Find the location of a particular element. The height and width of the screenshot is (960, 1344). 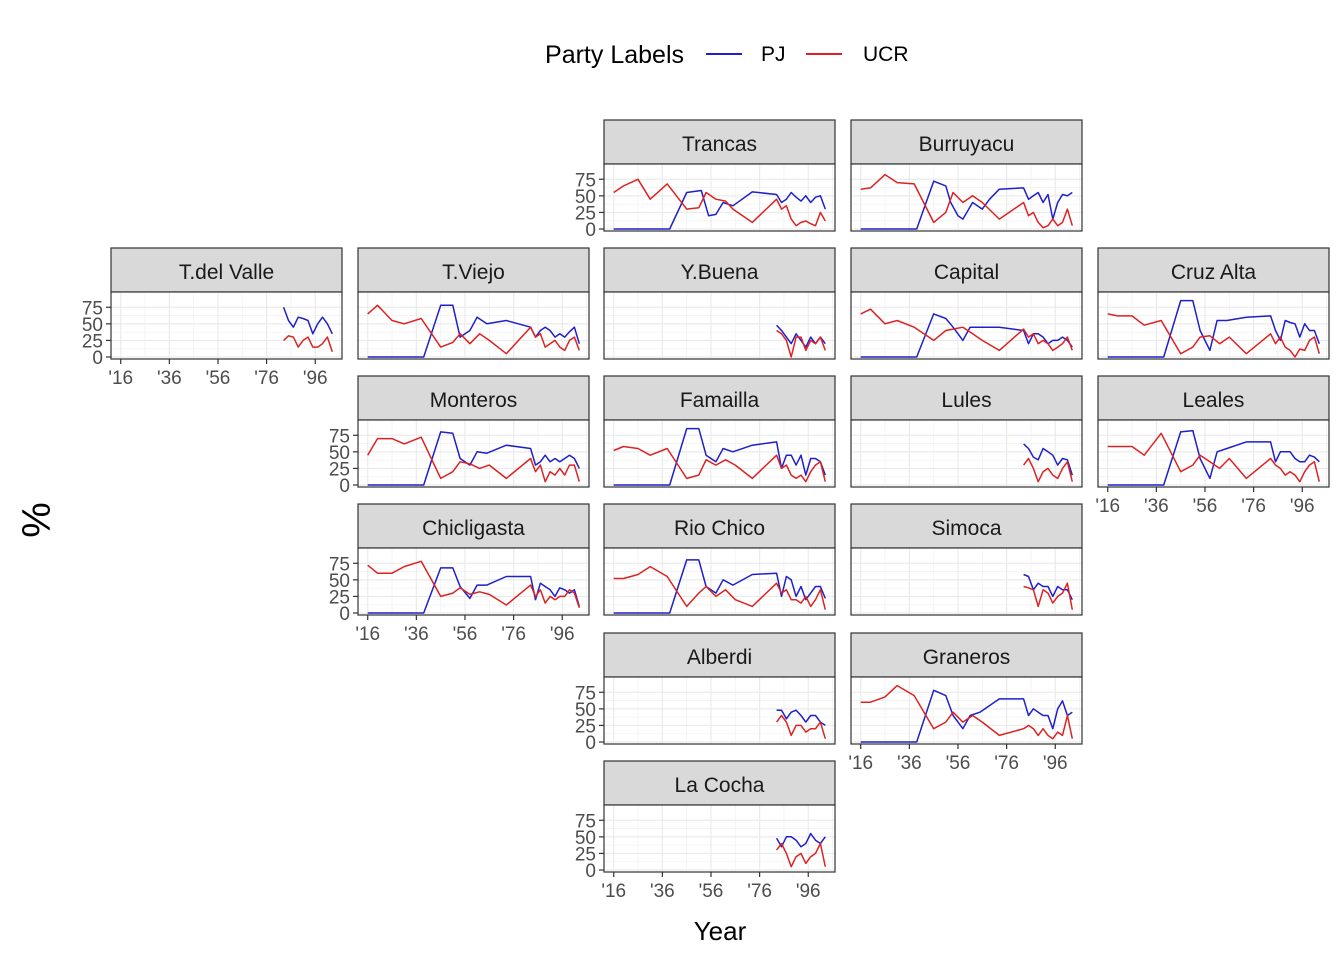

panel-cruz-alta: Cruz Alta is located at coordinates (1213, 303).